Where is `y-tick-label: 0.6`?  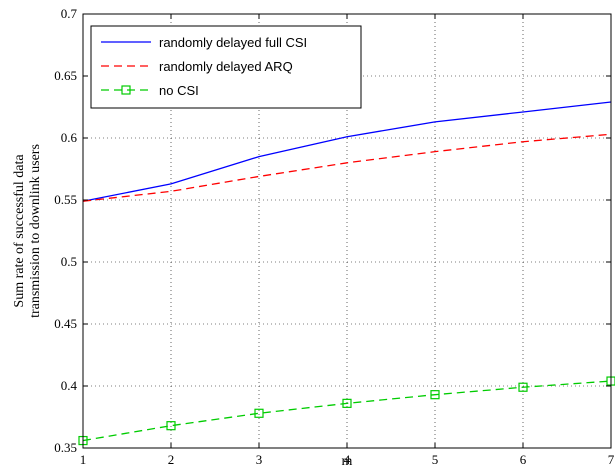
y-tick-label: 0.6 is located at coordinates (69, 137).